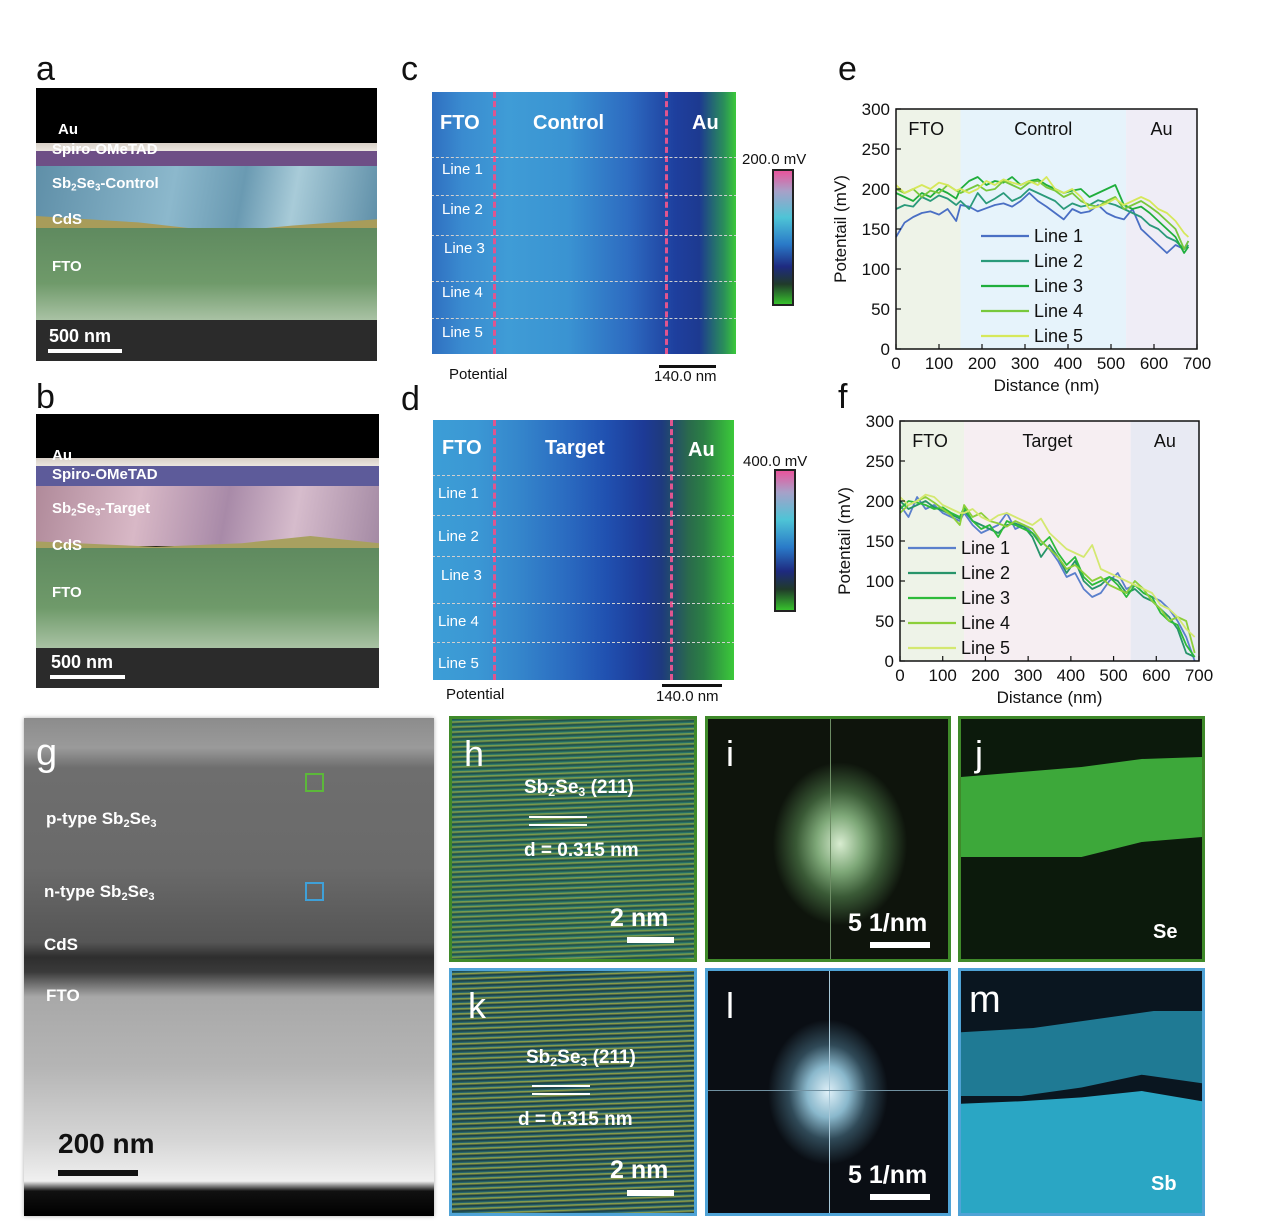  I want to click on line-4-marker, so click(584, 281).